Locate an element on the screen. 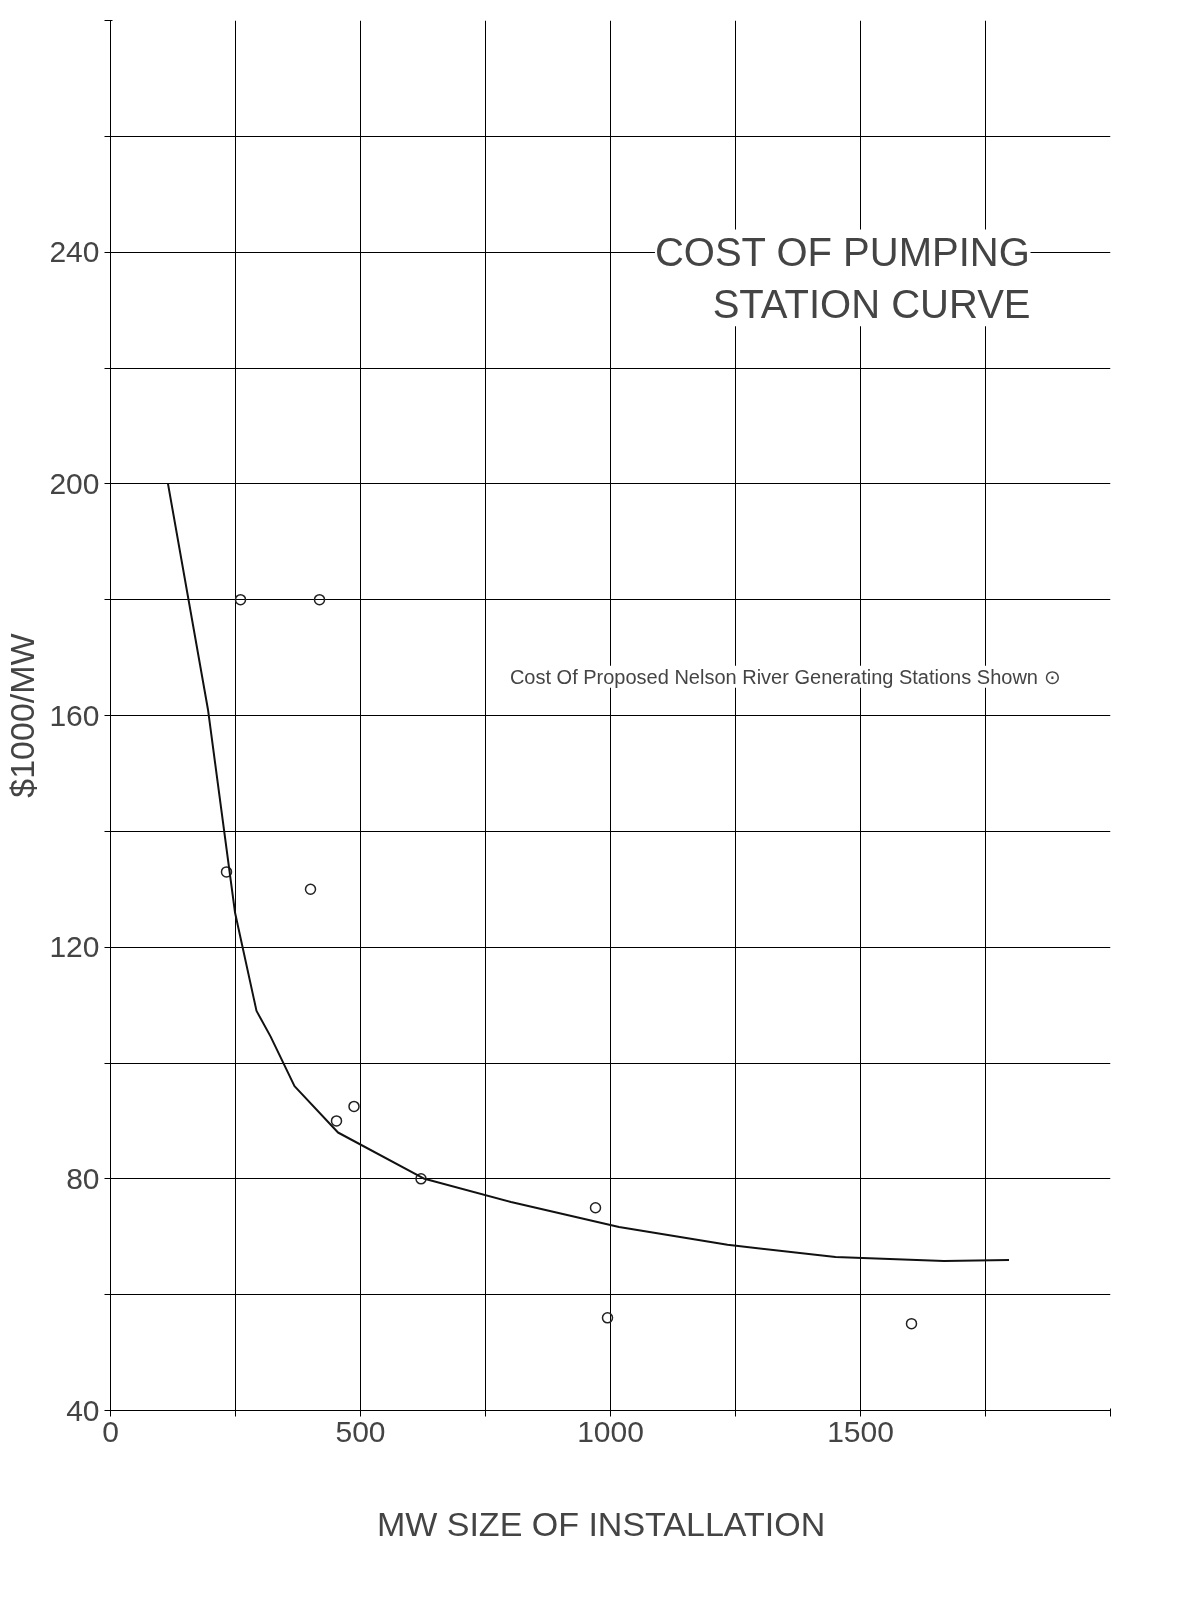 This screenshot has height=1611, width=1199. x-tick-label: 1000 is located at coordinates (610, 1431).